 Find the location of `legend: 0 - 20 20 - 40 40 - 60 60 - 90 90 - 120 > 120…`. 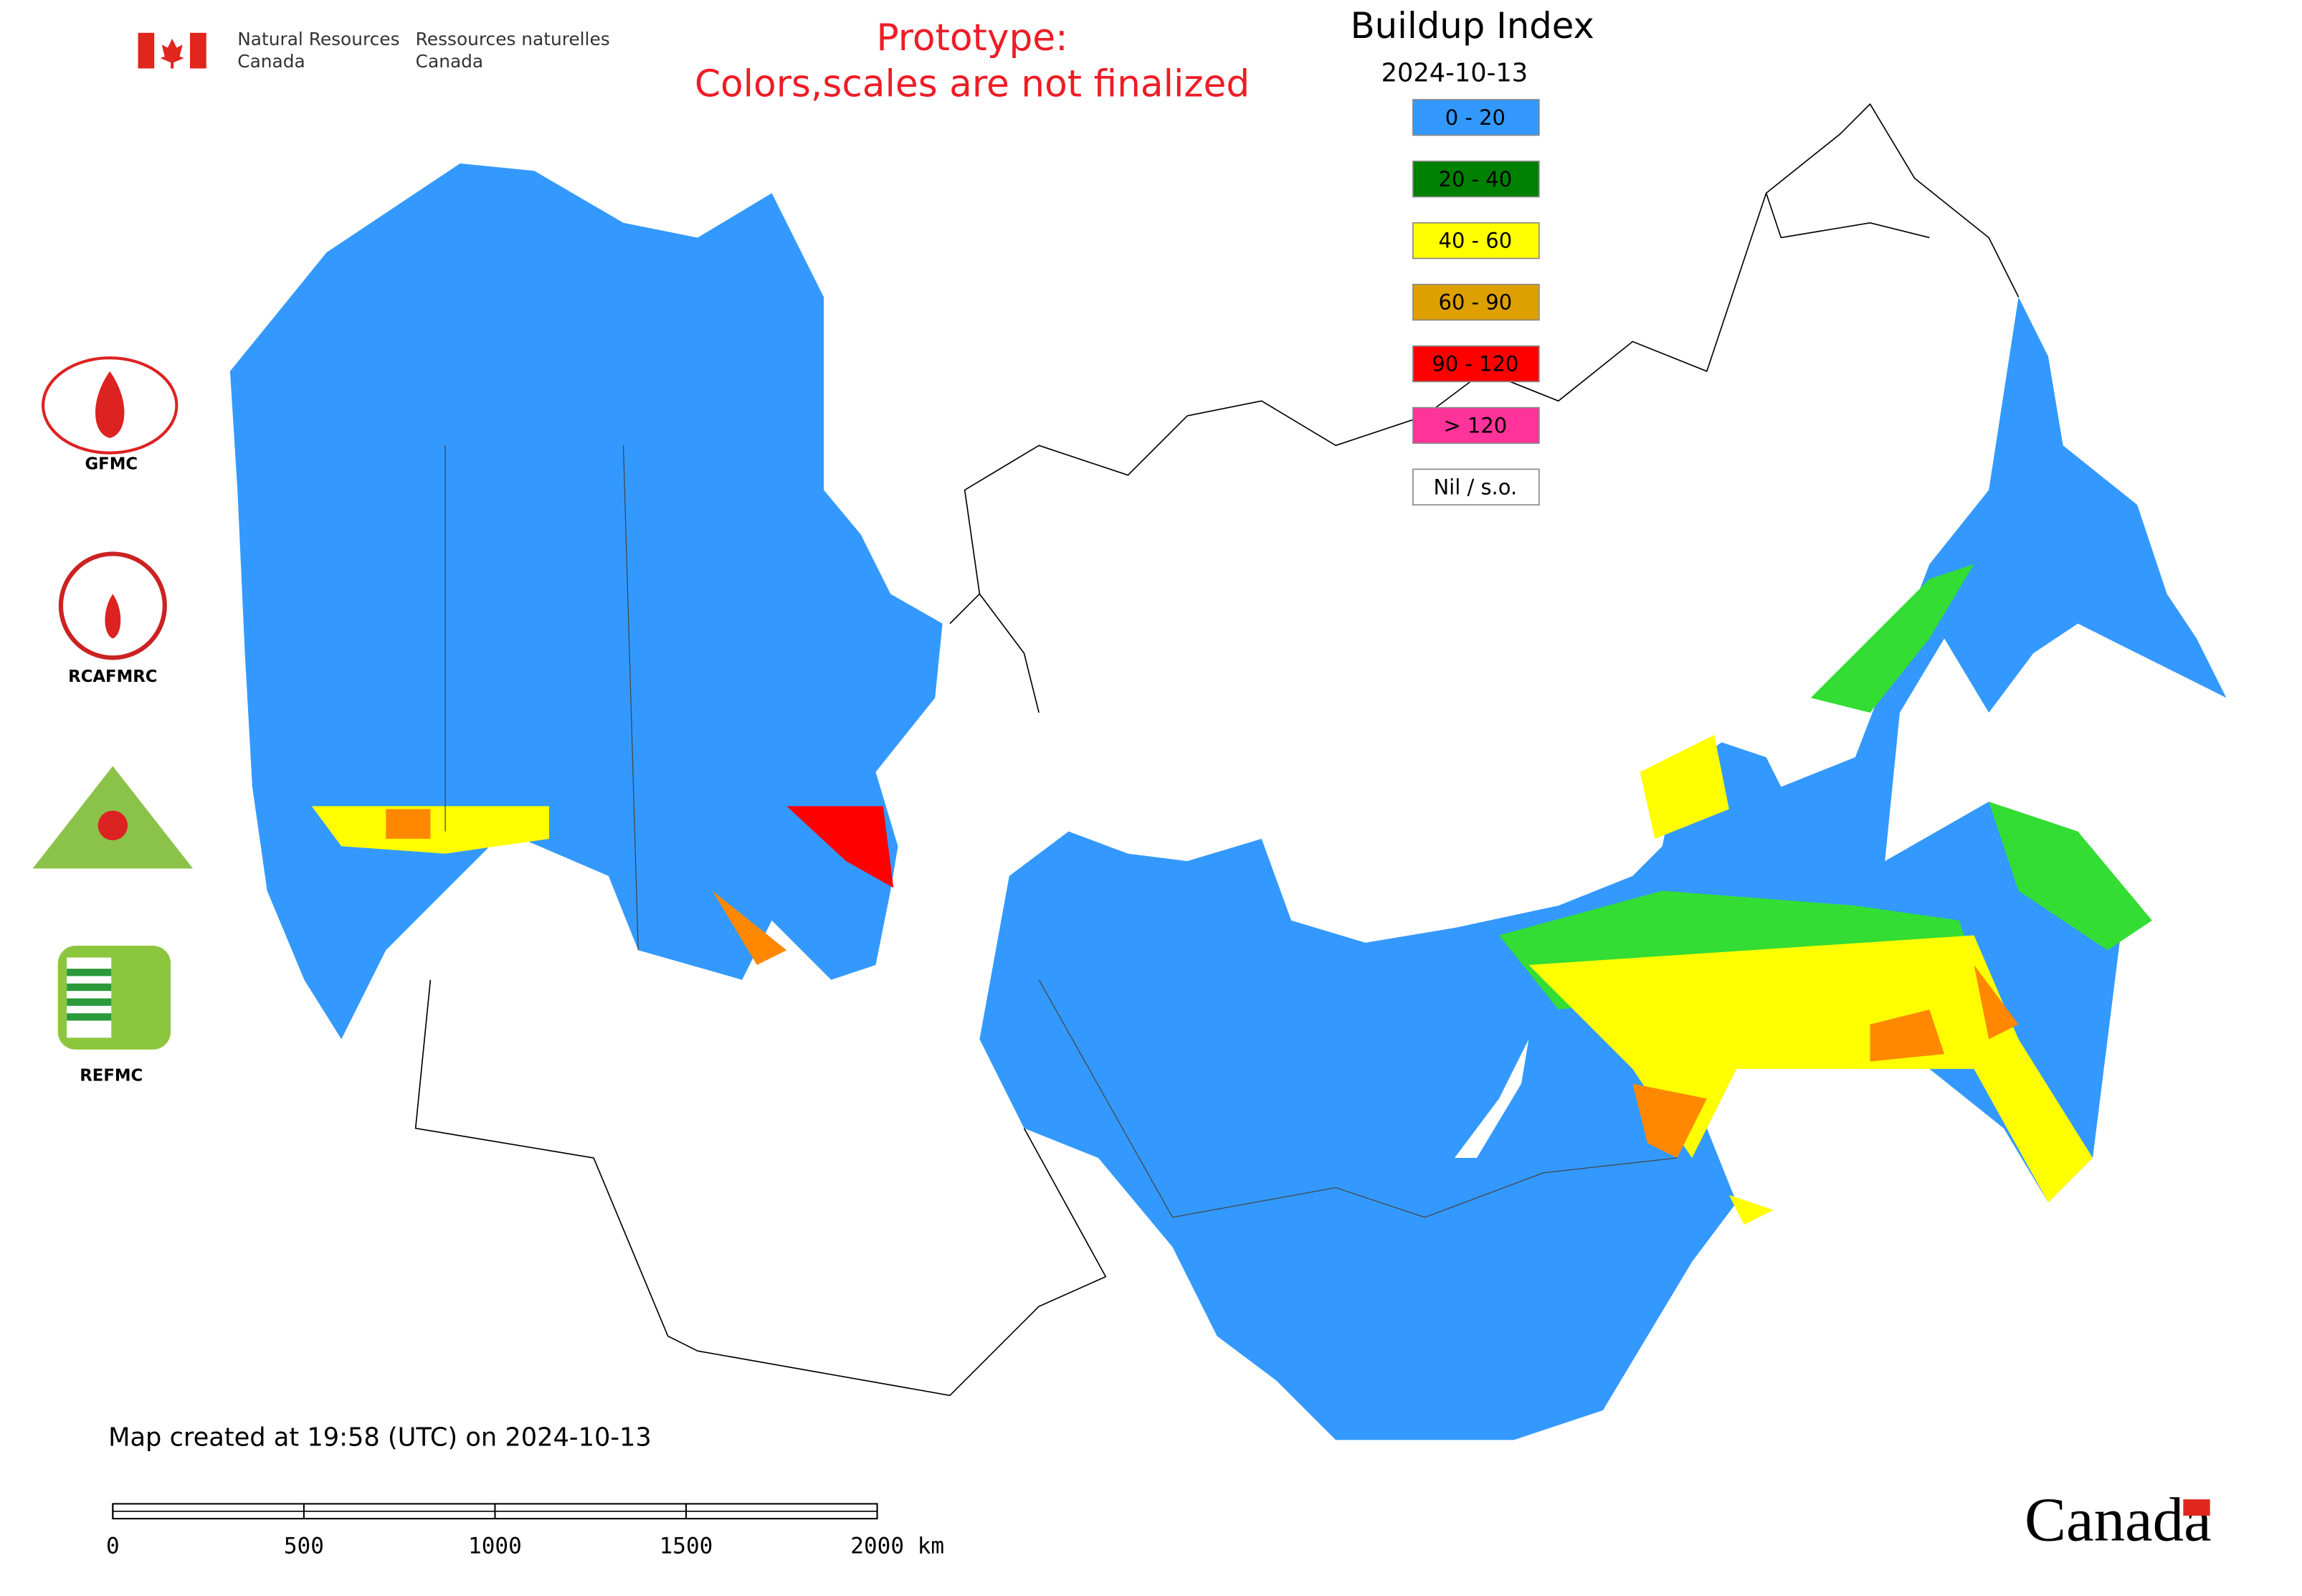

legend: 0 - 20 20 - 40 40 - 60 60 - 90 90 - 120 > 120… is located at coordinates (1476, 302).